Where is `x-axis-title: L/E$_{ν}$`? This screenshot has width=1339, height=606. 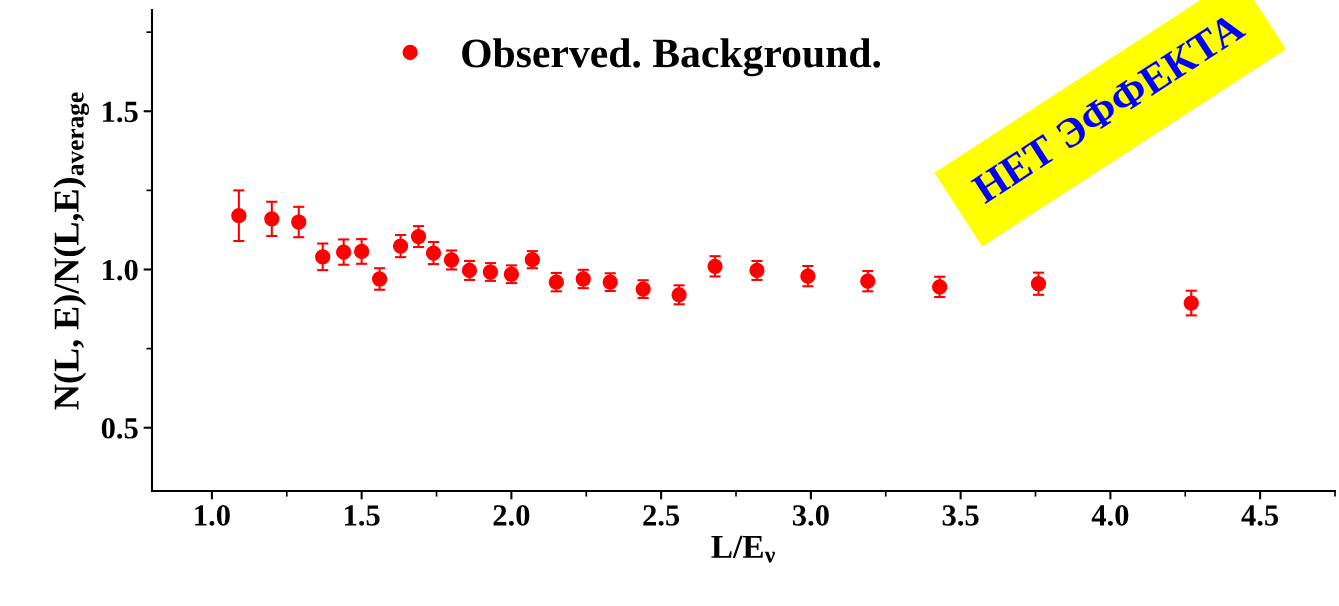 x-axis-title: L/E$_{ν}$ is located at coordinates (743, 549).